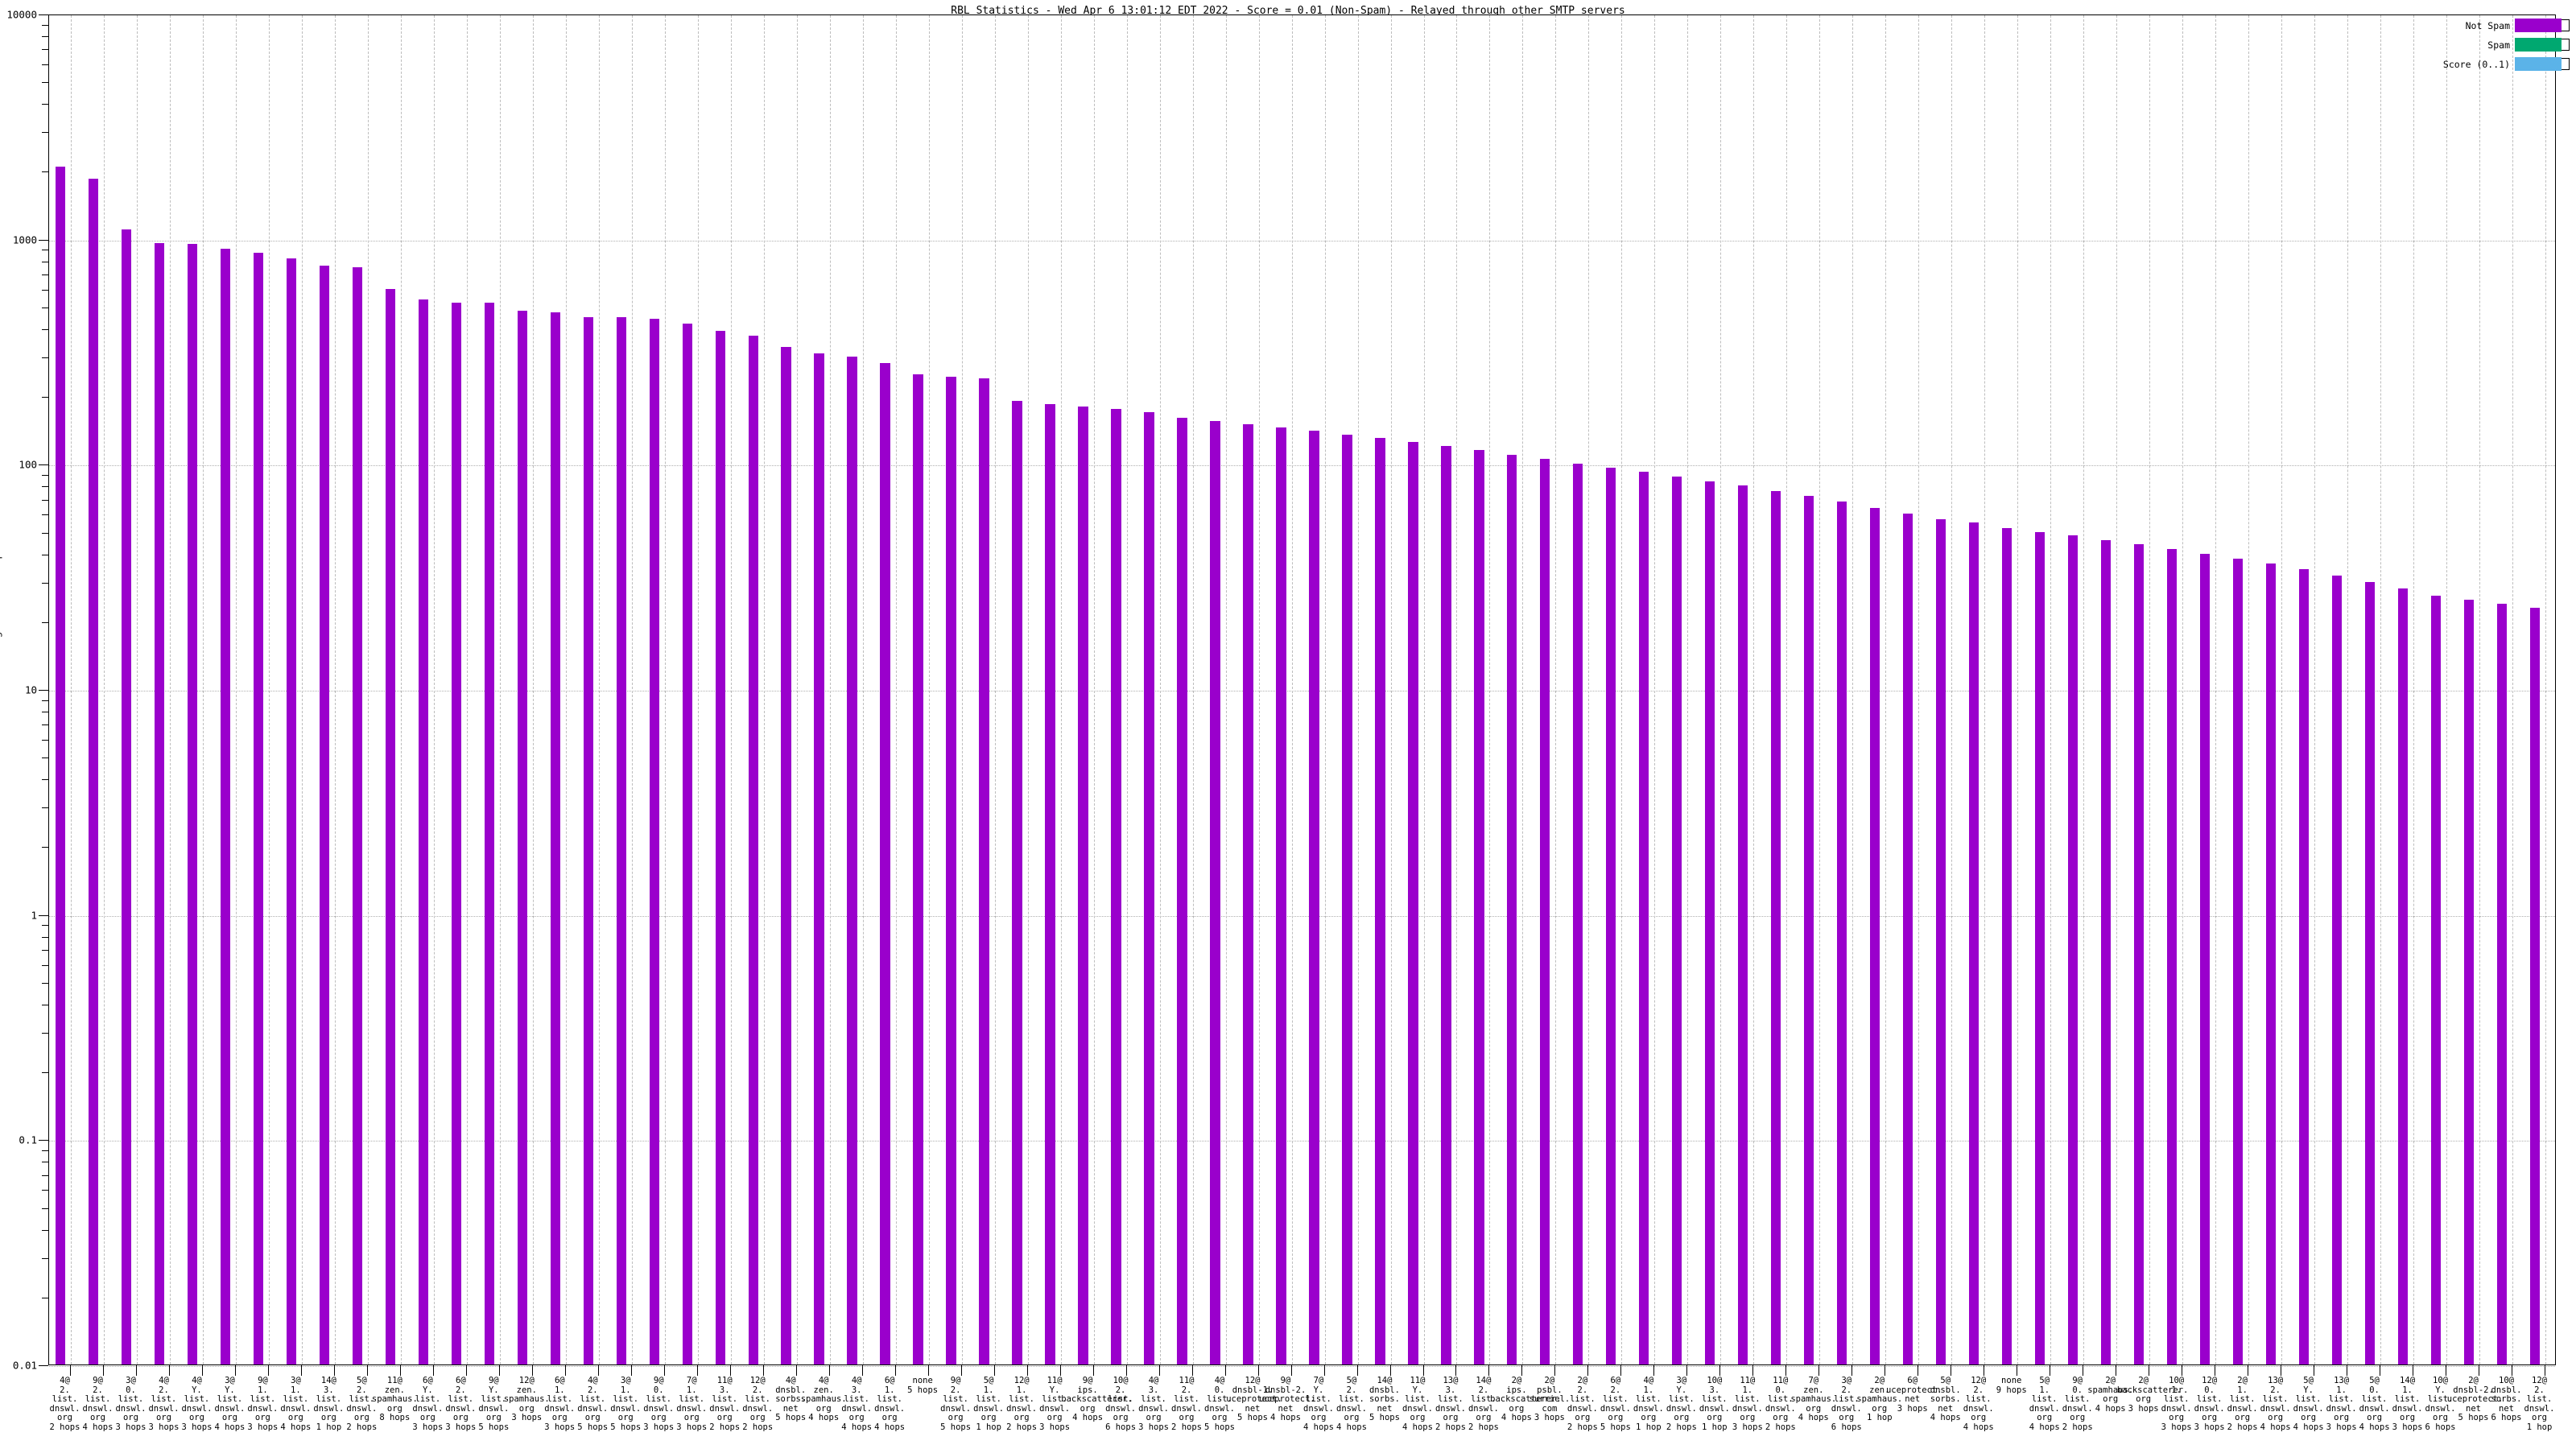 This screenshot has height=1449, width=2576. I want to click on x-axis-tick-label: 9@ Y. list. dnswl. org 5 hops, so click(494, 1404).